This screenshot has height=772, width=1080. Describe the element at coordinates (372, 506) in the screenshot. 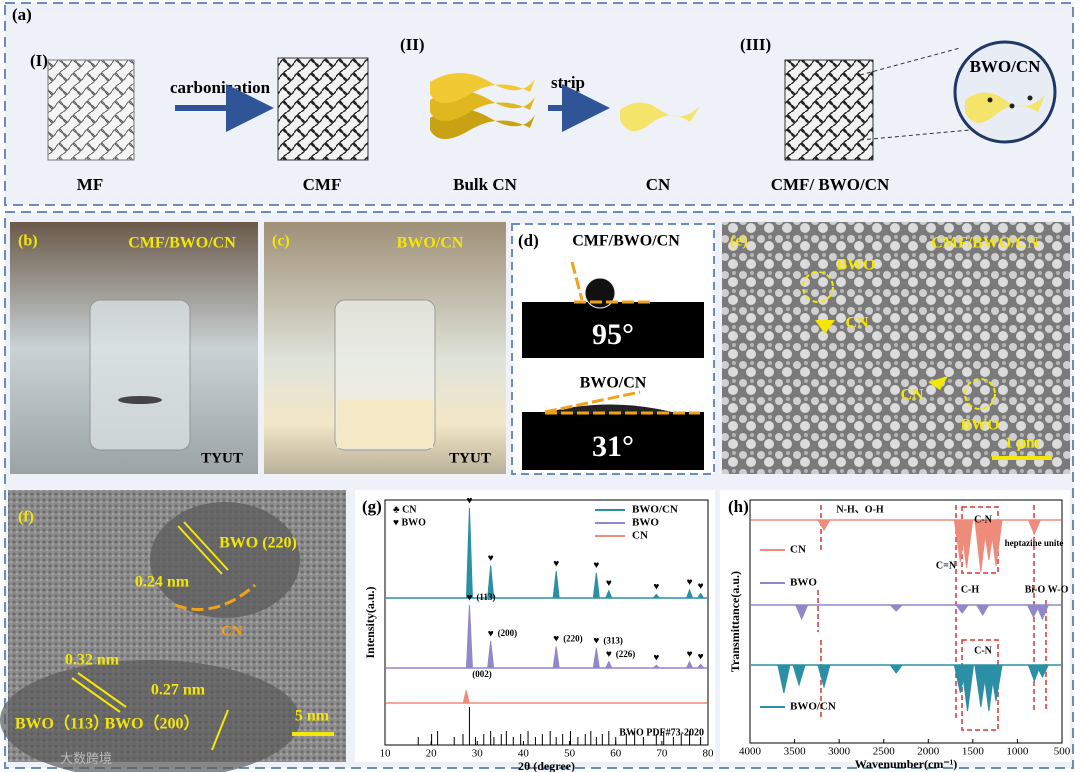

I see `panel-label: (g)` at that location.